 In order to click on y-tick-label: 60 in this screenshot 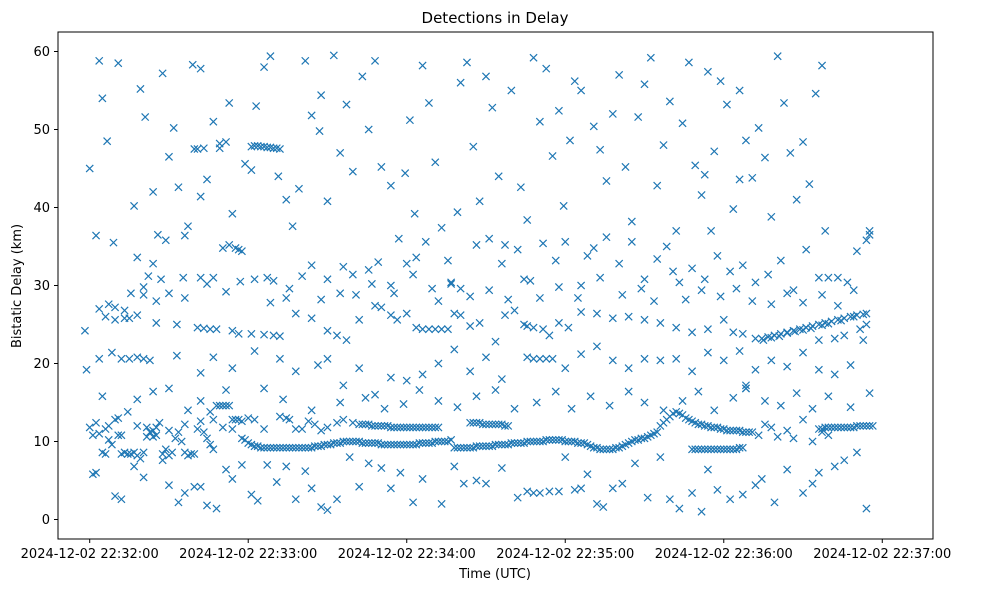, I will do `click(41, 52)`.